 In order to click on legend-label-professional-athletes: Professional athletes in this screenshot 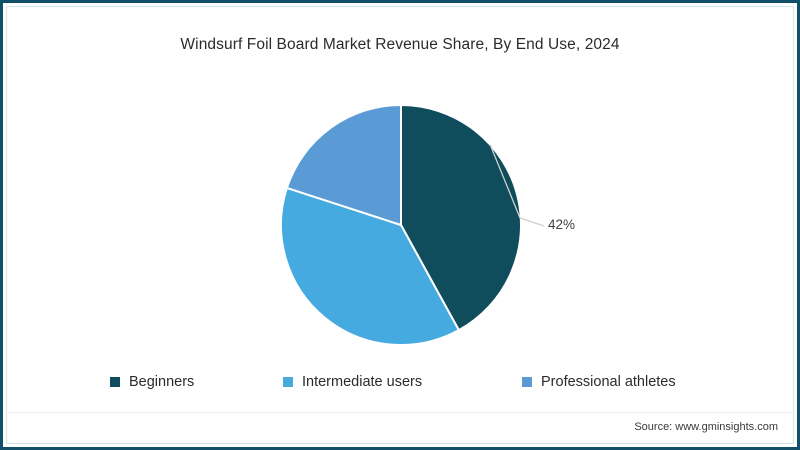, I will do `click(608, 382)`.